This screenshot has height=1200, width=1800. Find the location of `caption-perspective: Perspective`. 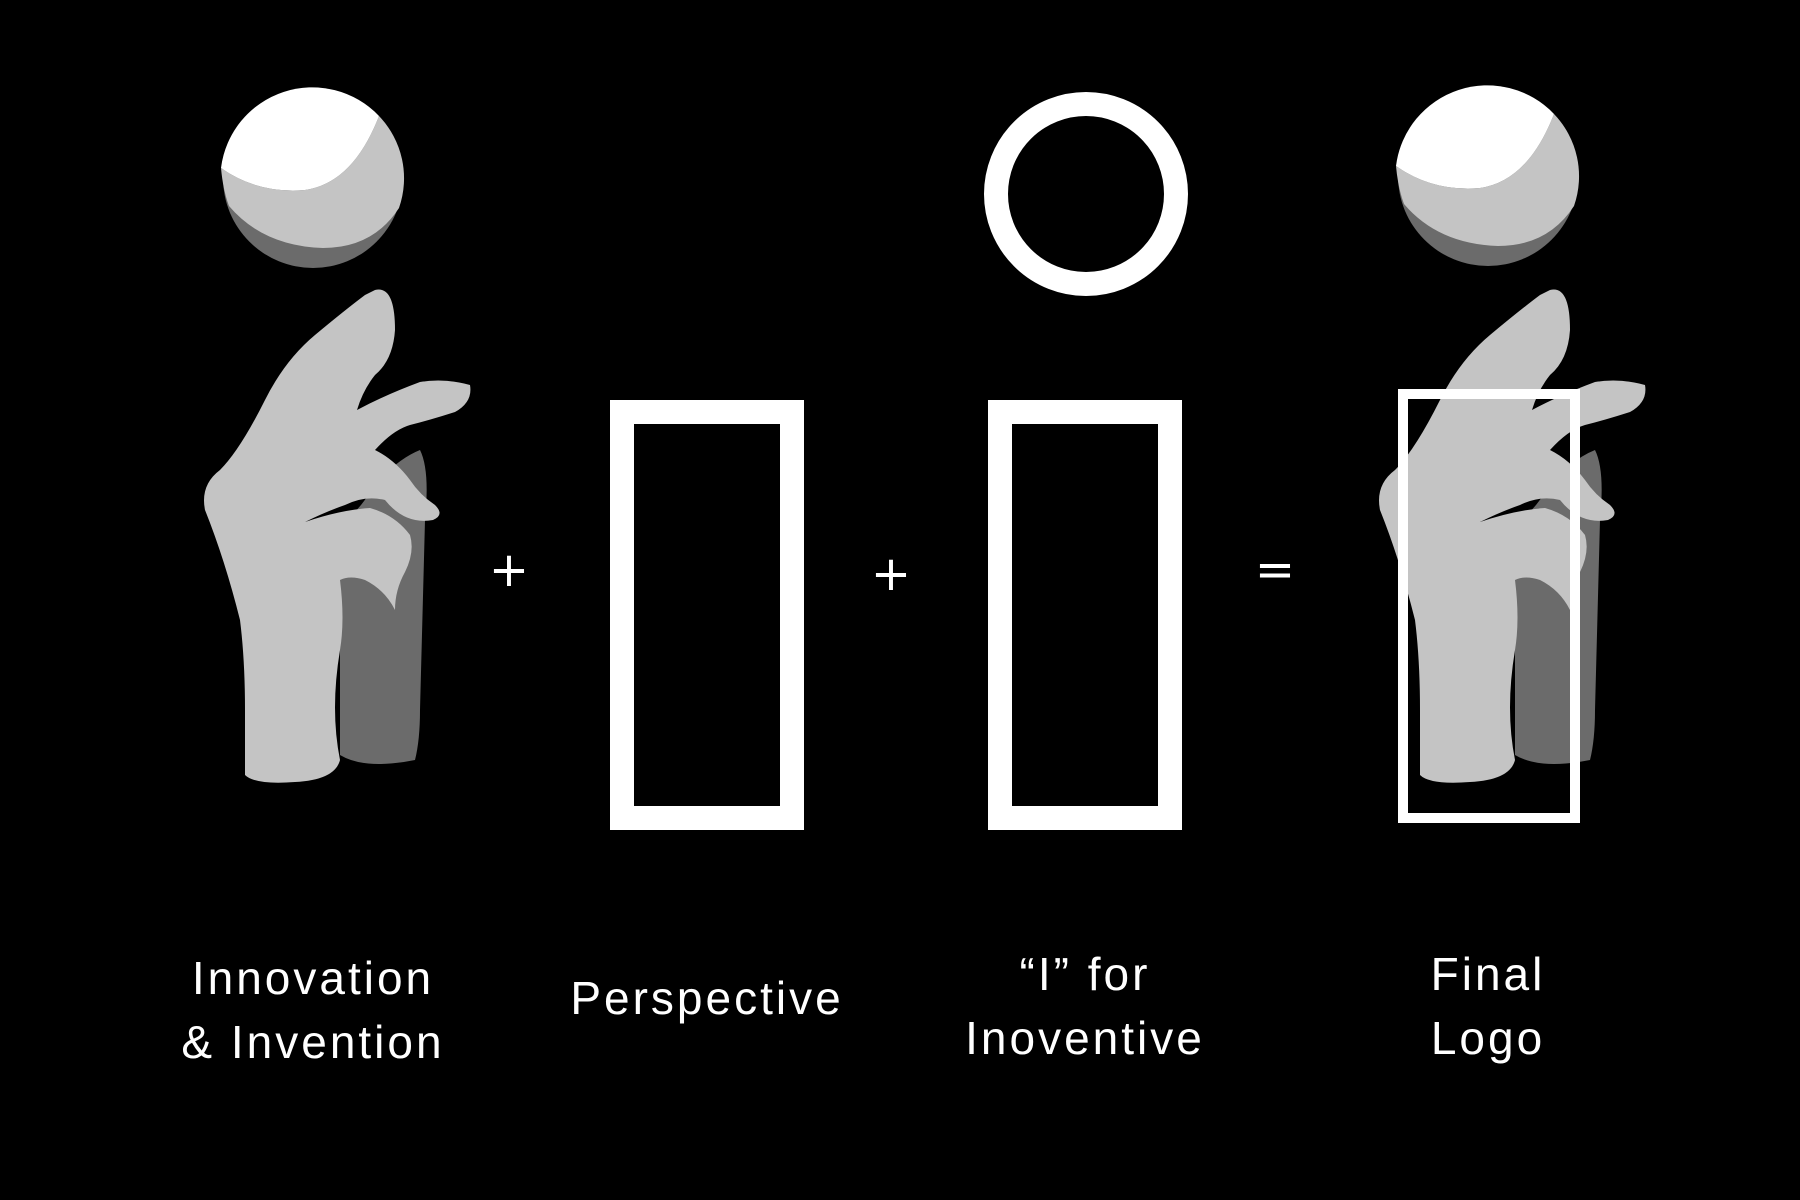

caption-perspective: Perspective is located at coordinates (707, 998).